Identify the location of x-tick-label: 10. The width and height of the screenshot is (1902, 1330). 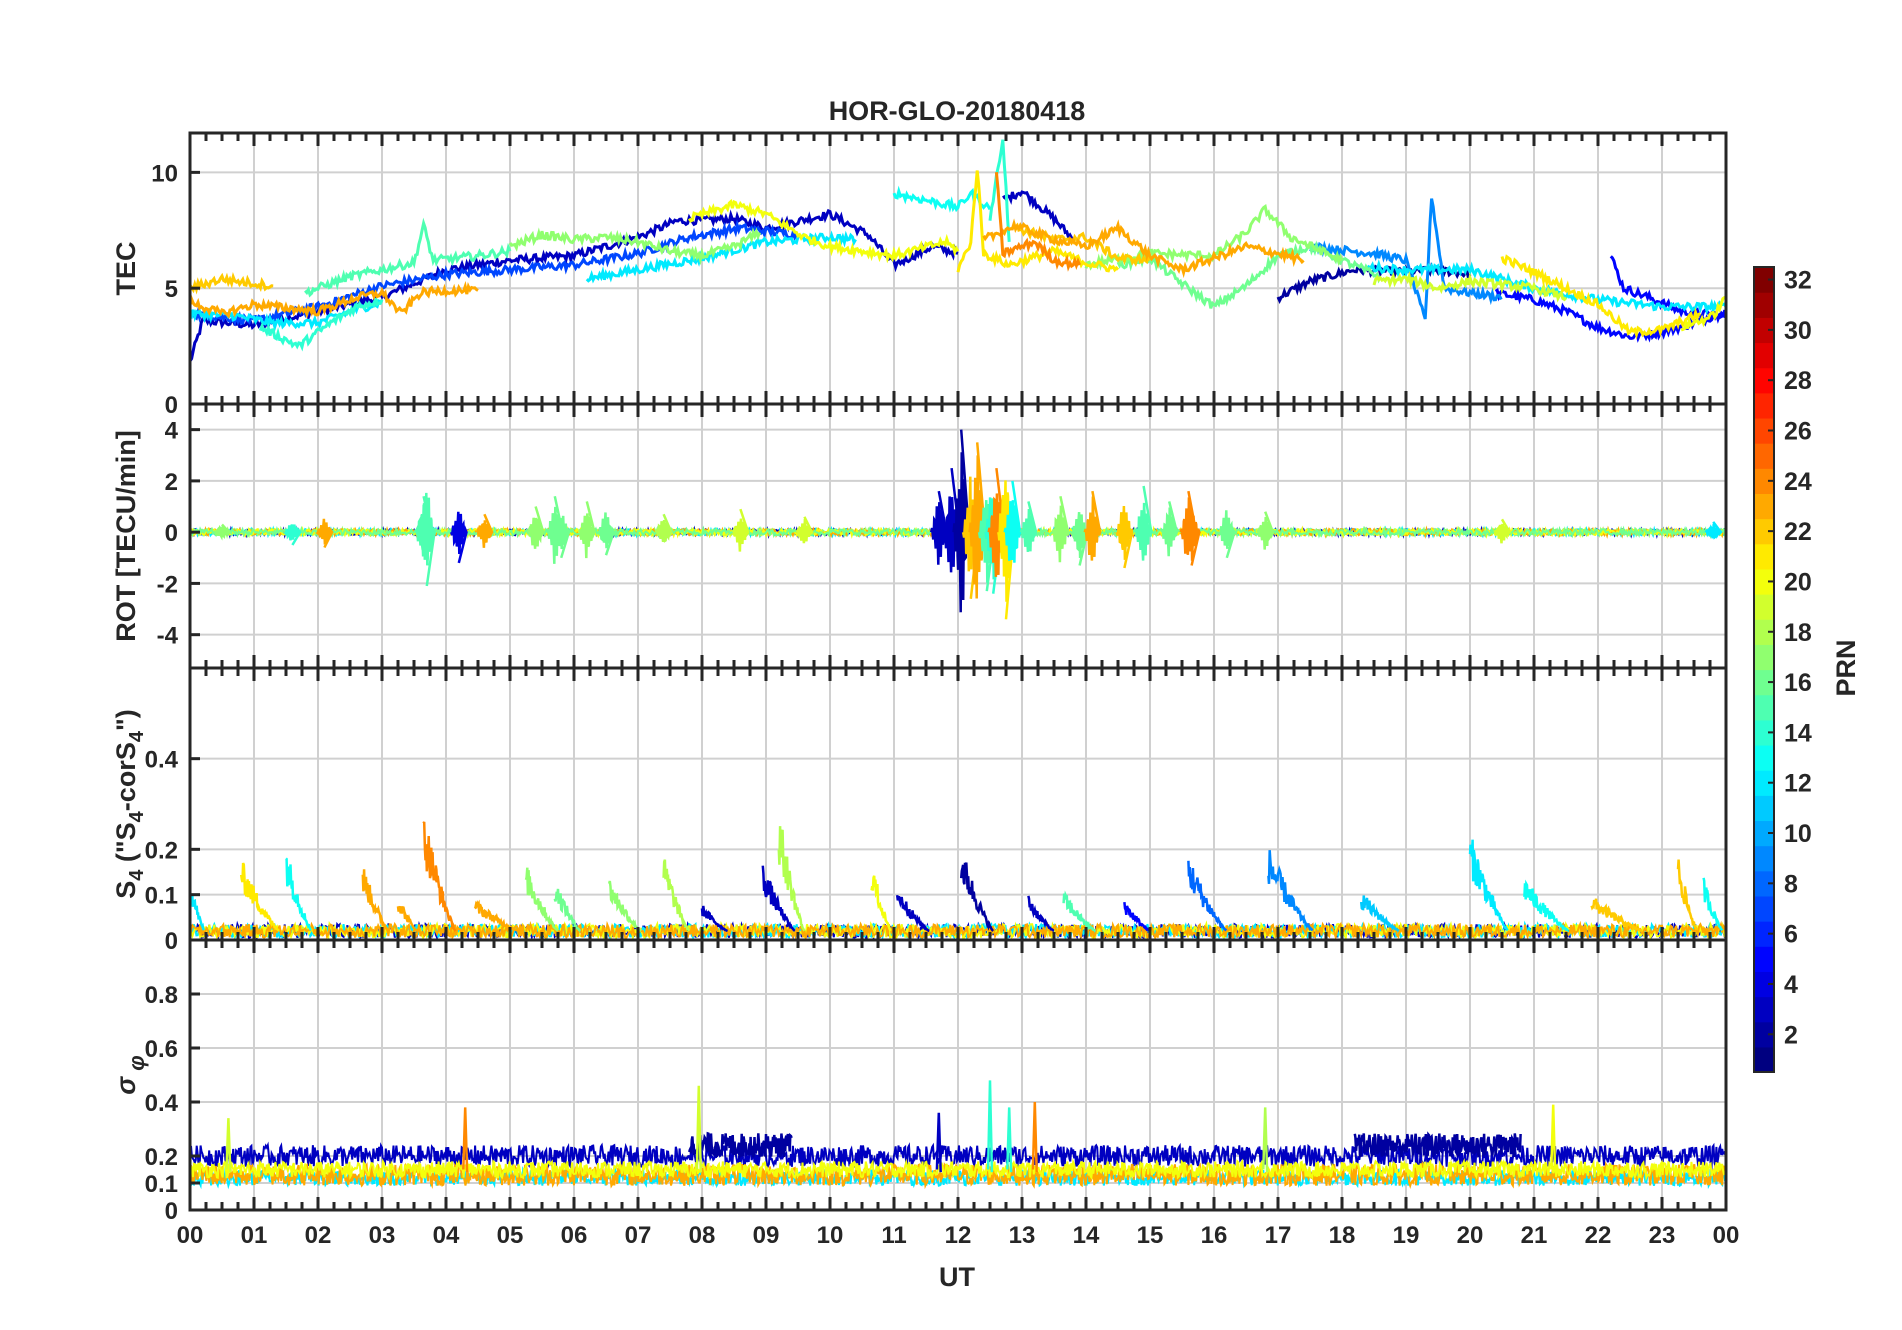
(830, 1235).